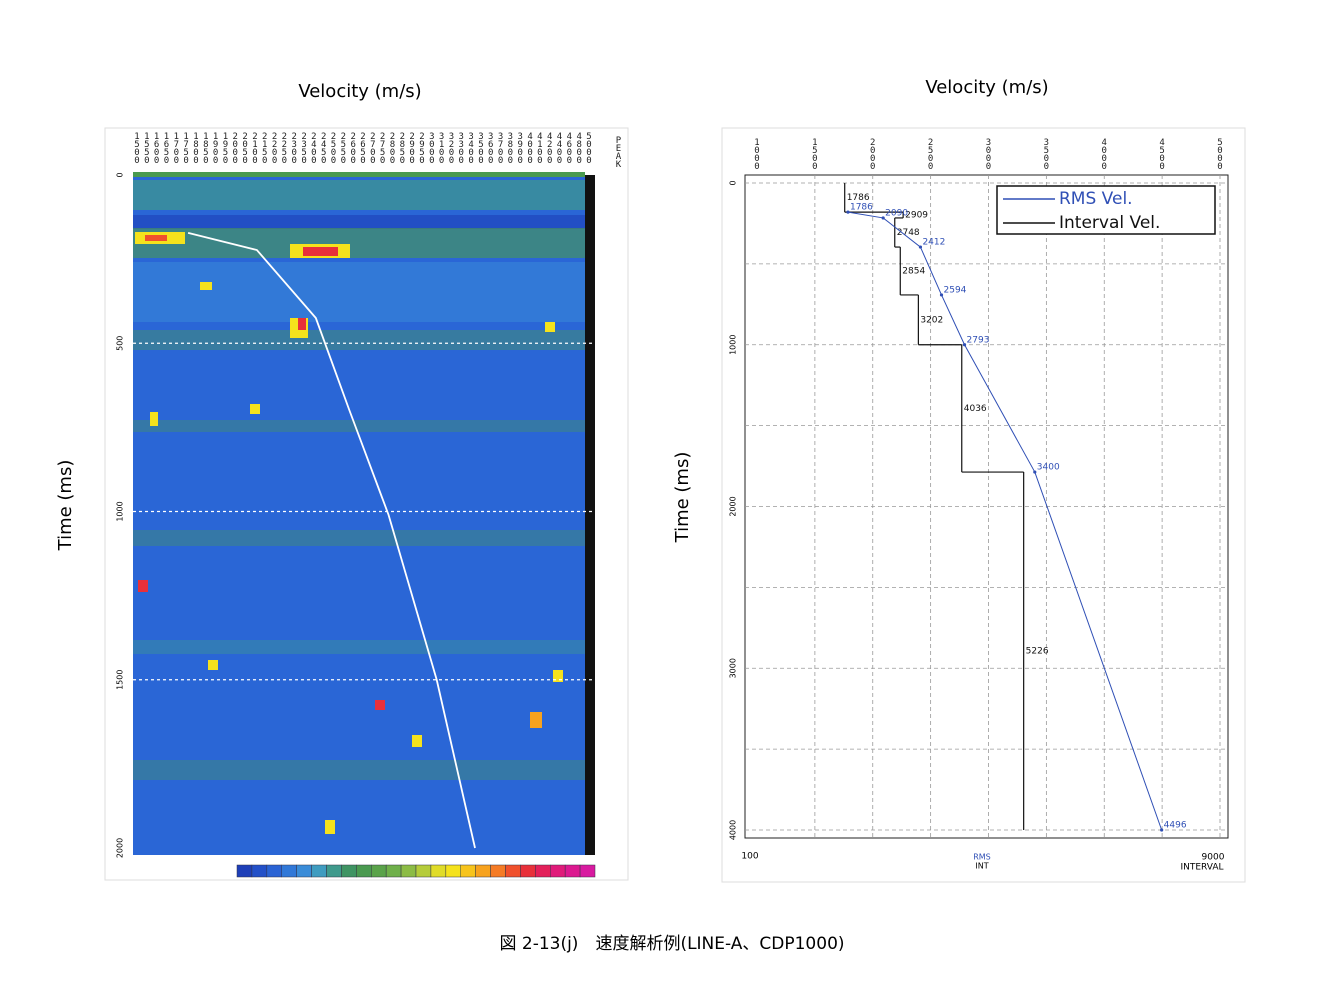  Describe the element at coordinates (913, 271) in the screenshot. I see `interval-label: 2854` at that location.